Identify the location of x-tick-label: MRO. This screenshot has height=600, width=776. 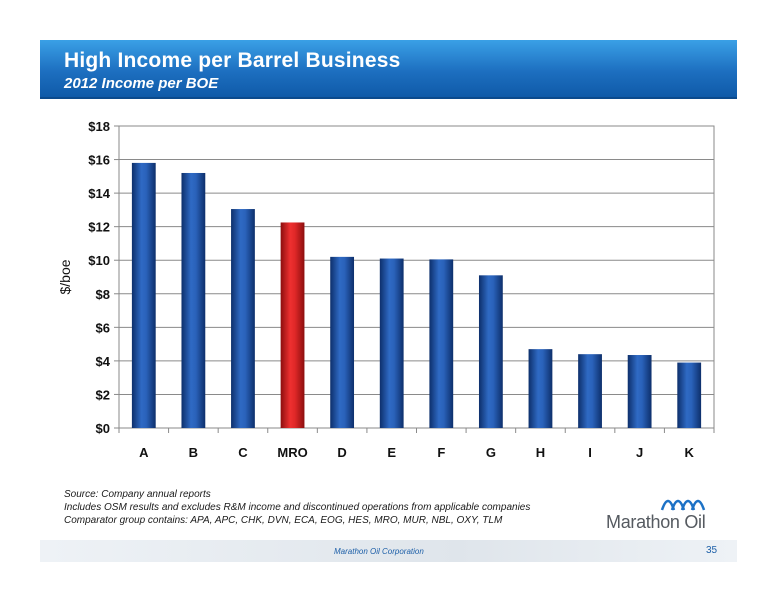
(292, 452).